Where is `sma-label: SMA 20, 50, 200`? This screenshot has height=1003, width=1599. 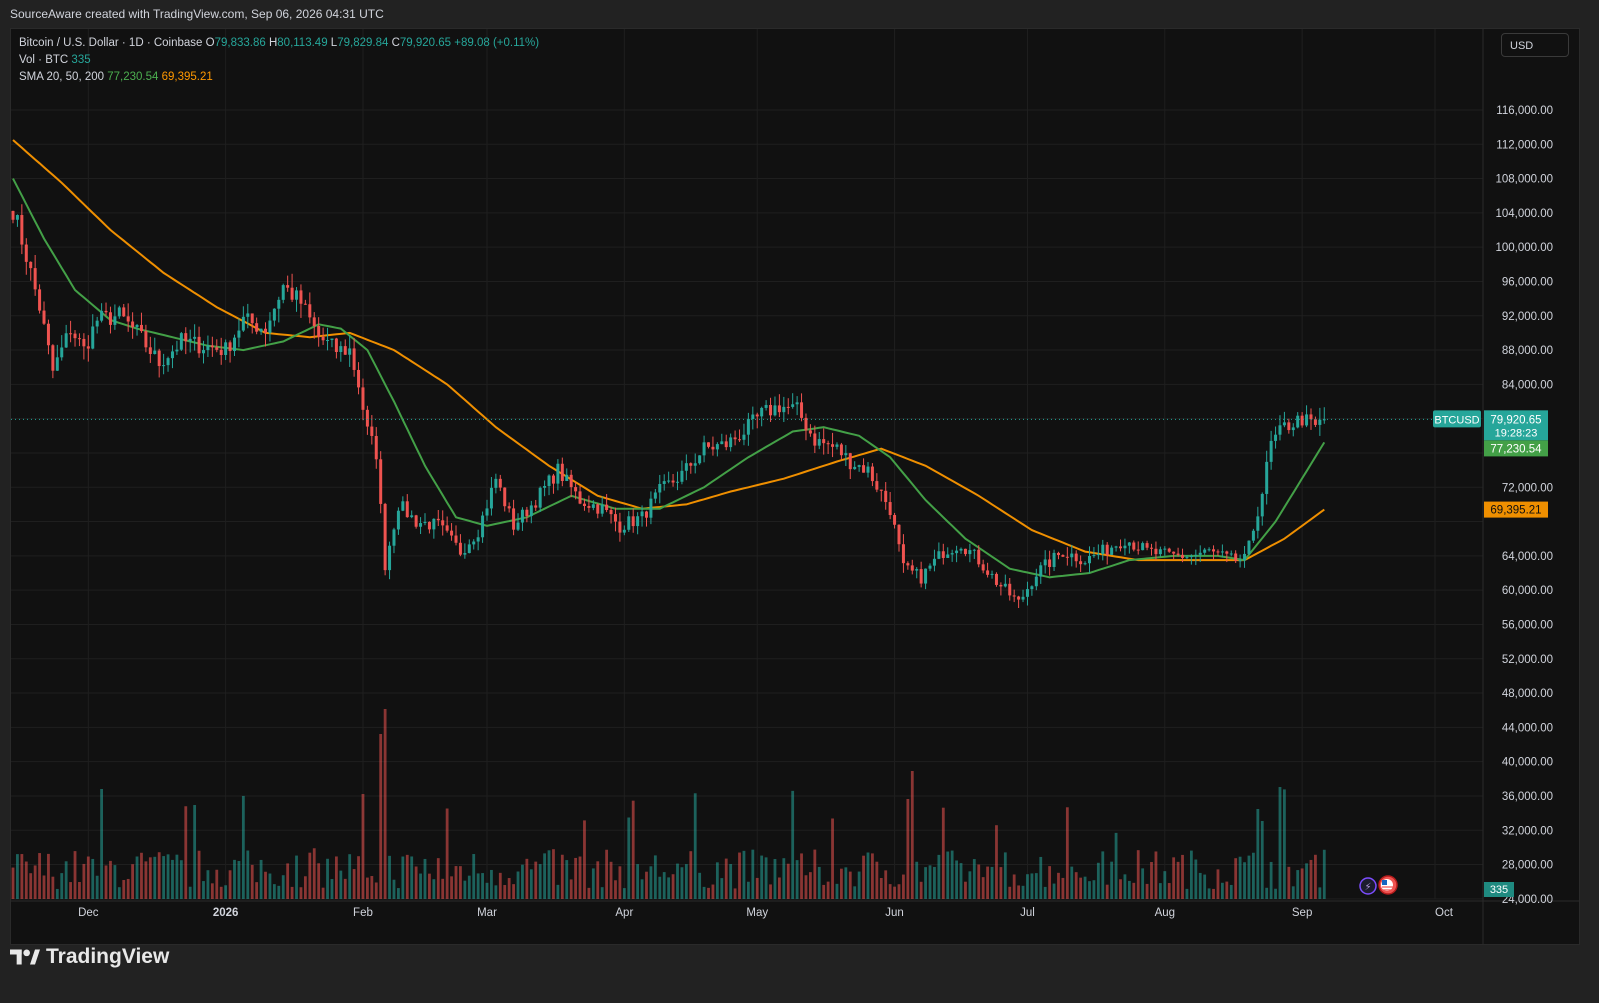 sma-label: SMA 20, 50, 200 is located at coordinates (62, 77).